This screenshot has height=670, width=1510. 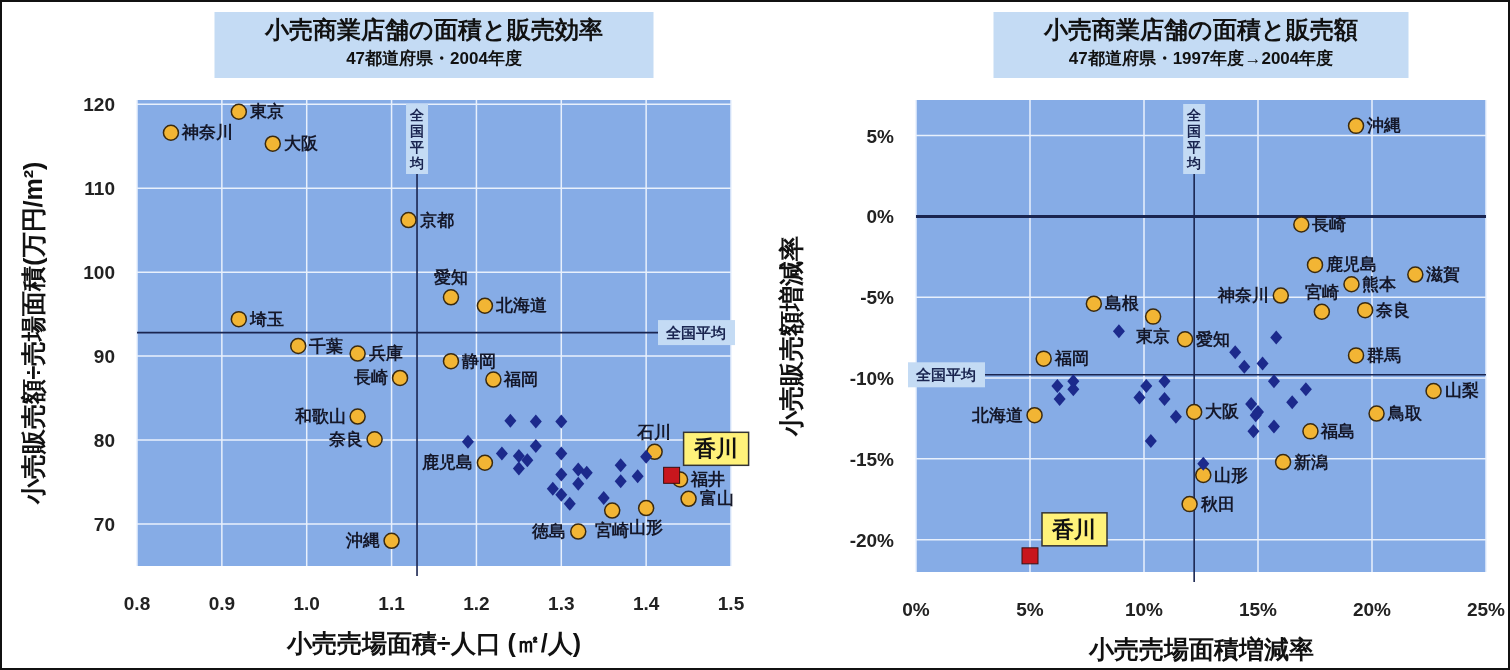 I want to click on annotation: 兵庫, so click(x=385, y=354).